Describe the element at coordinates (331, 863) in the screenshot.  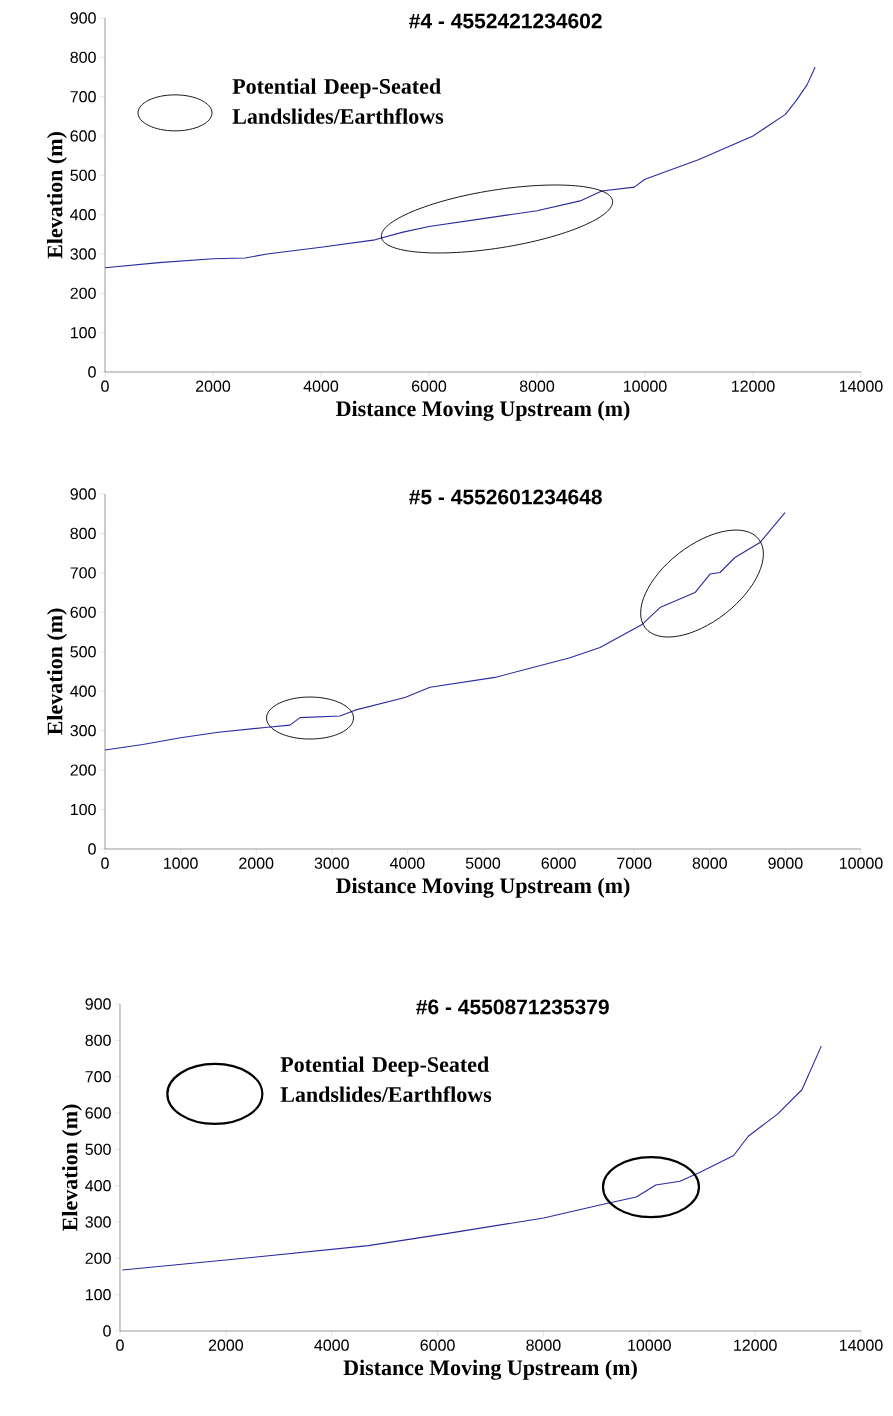
I see `x-tick-label: 3000` at that location.